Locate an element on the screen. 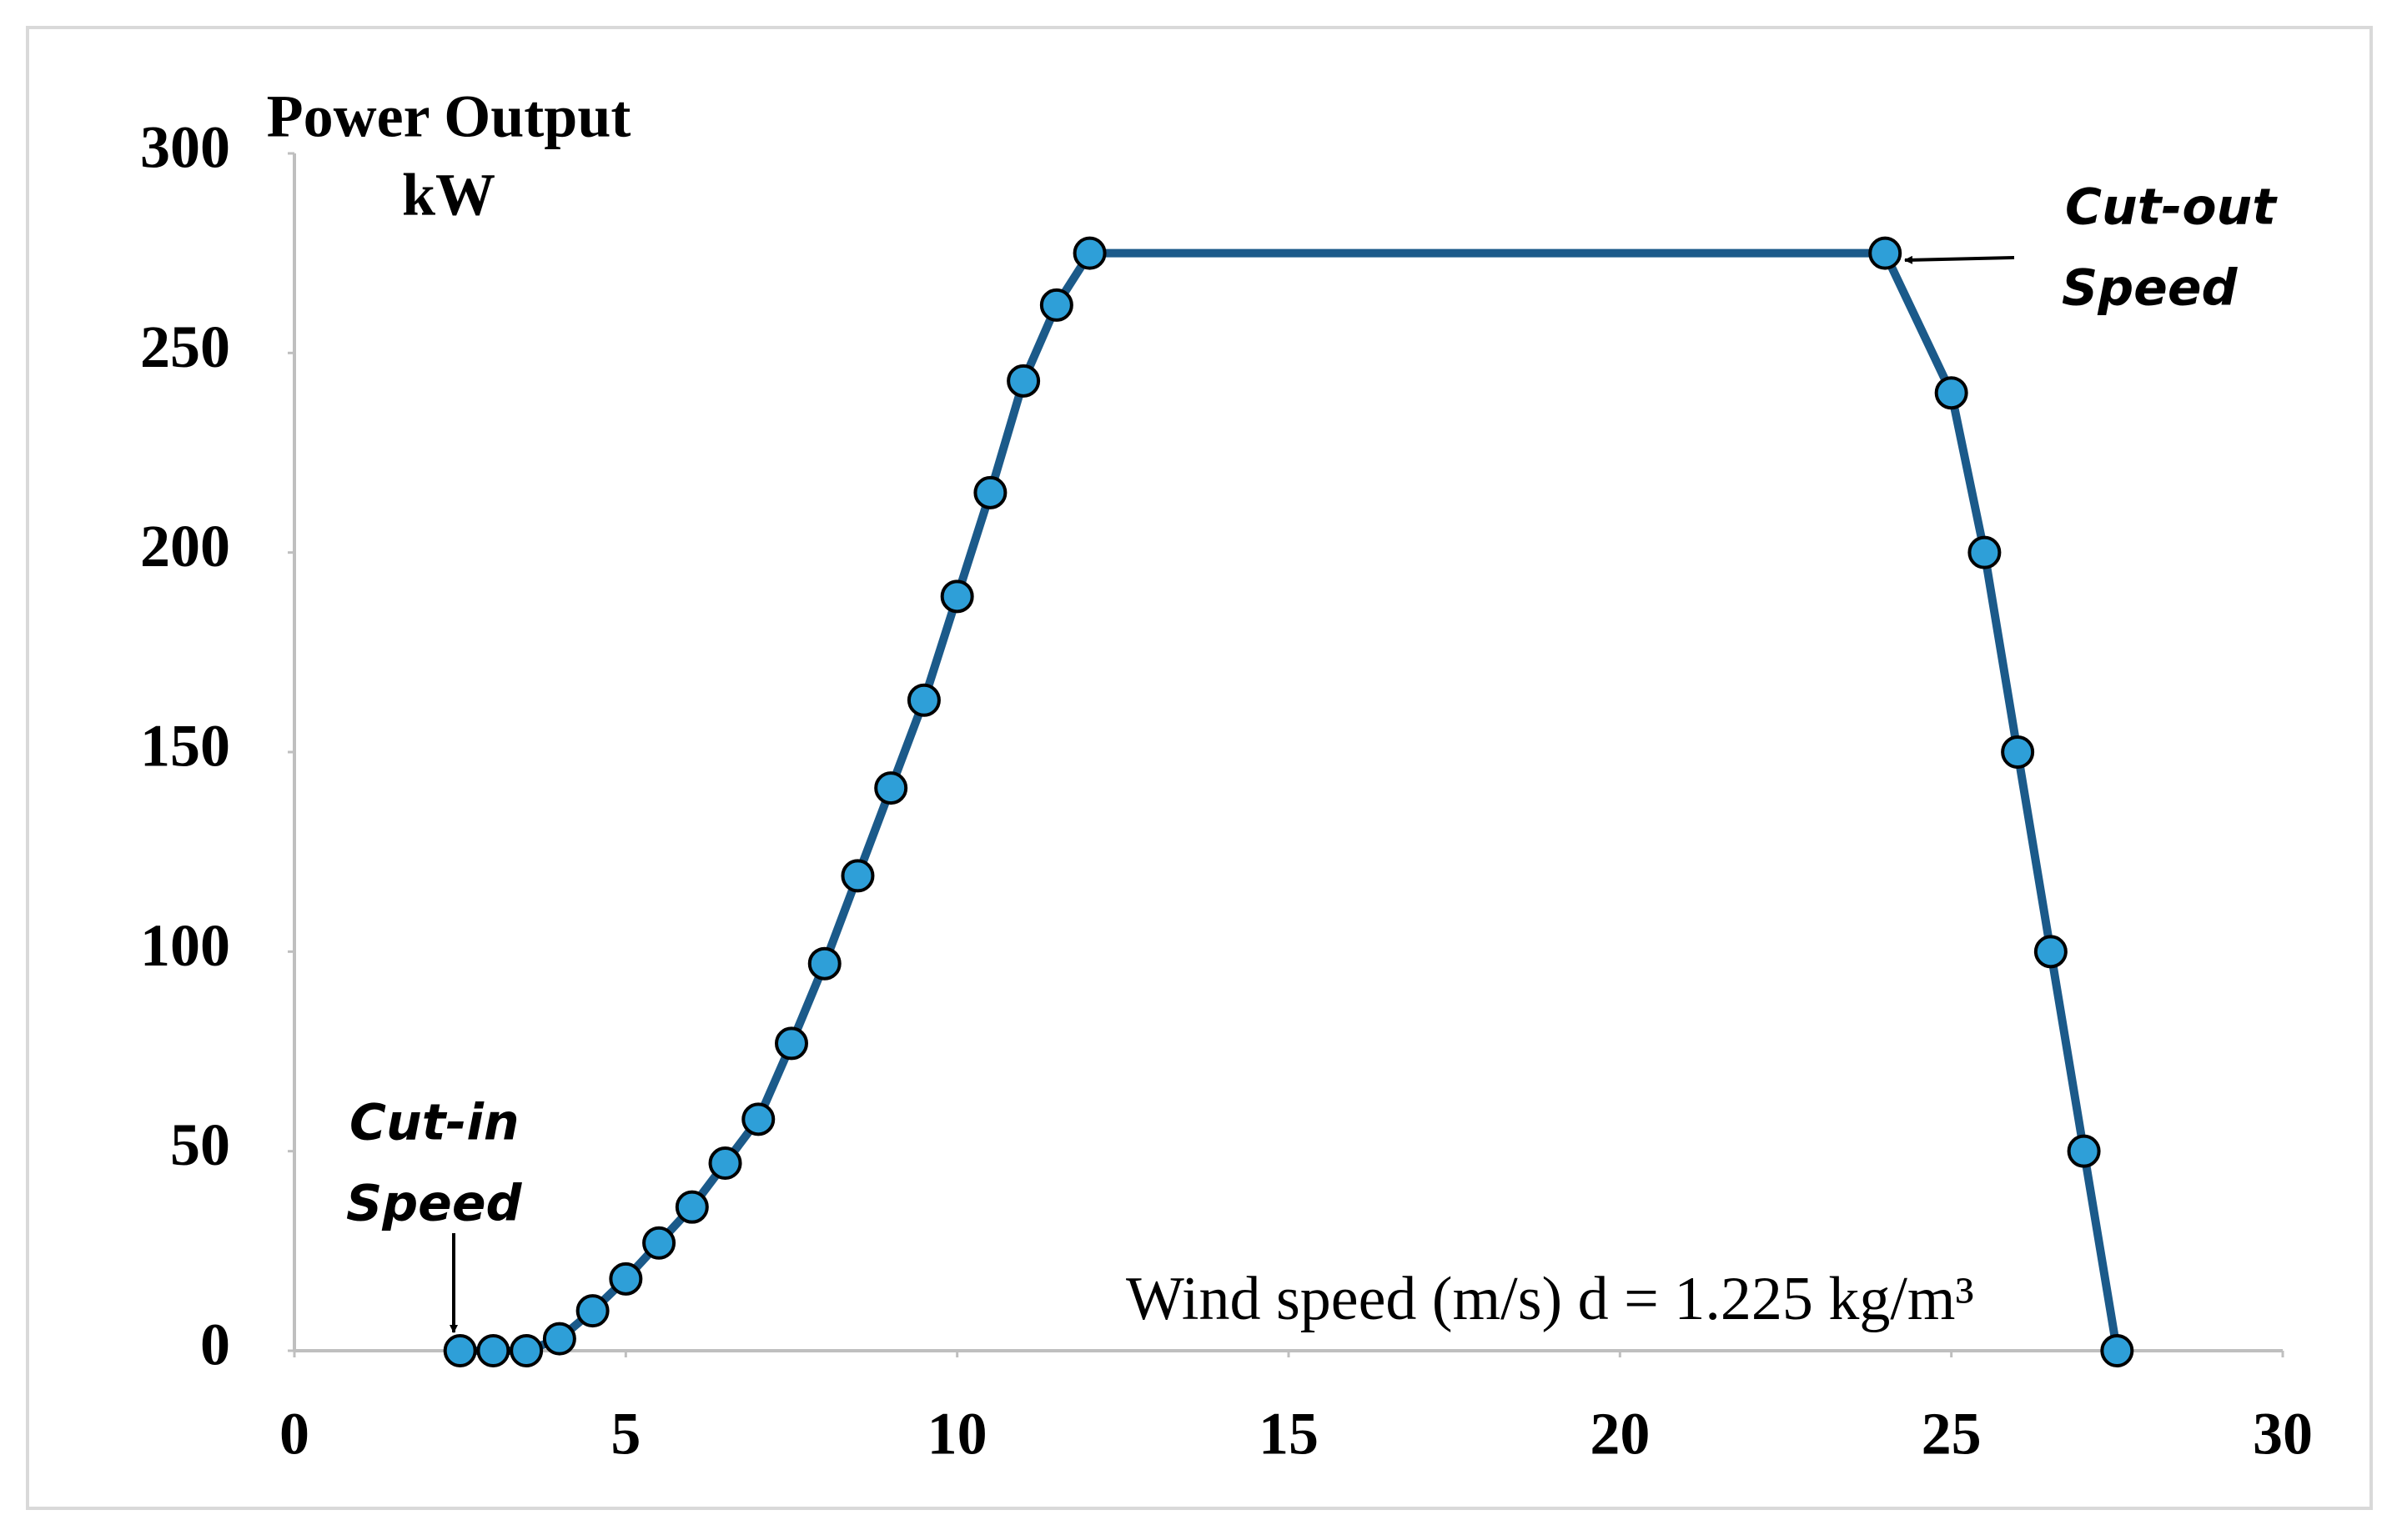 The width and height of the screenshot is (2402, 1540). y-tick-label: 150 is located at coordinates (185, 746).